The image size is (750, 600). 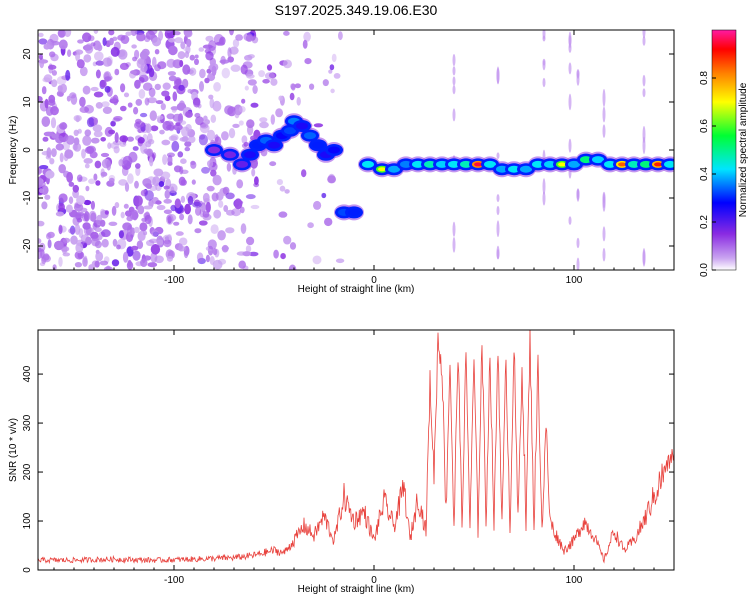 I want to click on colorbar-label: Normalized spectral amplitude, so click(x=743, y=149).